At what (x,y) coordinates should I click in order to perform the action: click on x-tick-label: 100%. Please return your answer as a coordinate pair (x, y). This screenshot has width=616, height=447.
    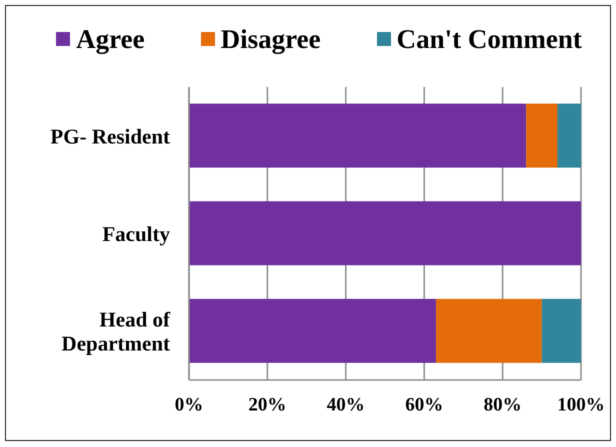
    Looking at the image, I should click on (581, 405).